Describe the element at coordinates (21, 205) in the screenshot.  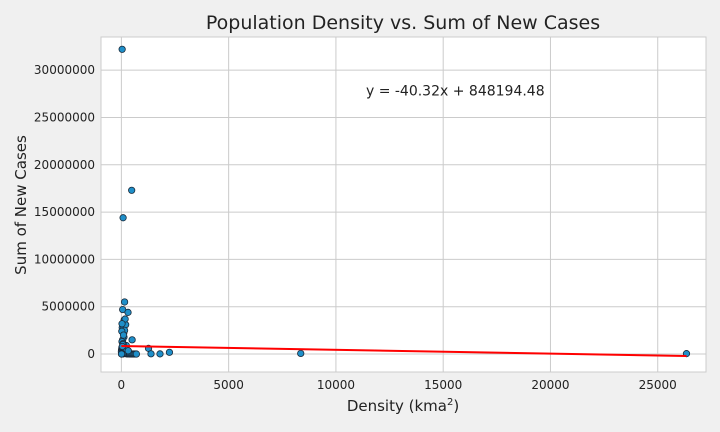
I see `y-axis-label: Sum of New Cases` at that location.